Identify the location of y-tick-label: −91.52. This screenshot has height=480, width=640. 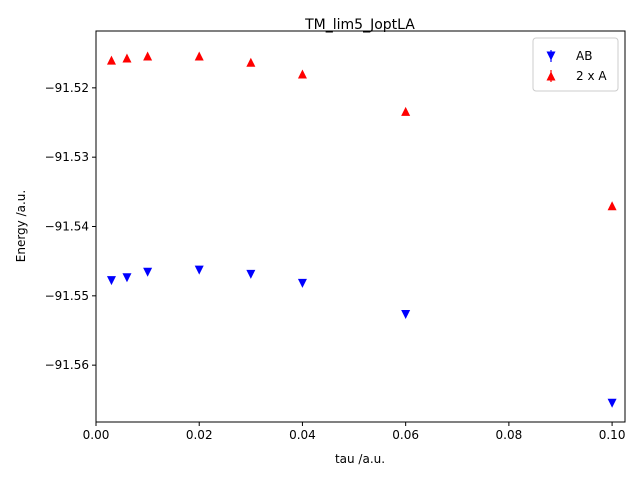
(67, 88).